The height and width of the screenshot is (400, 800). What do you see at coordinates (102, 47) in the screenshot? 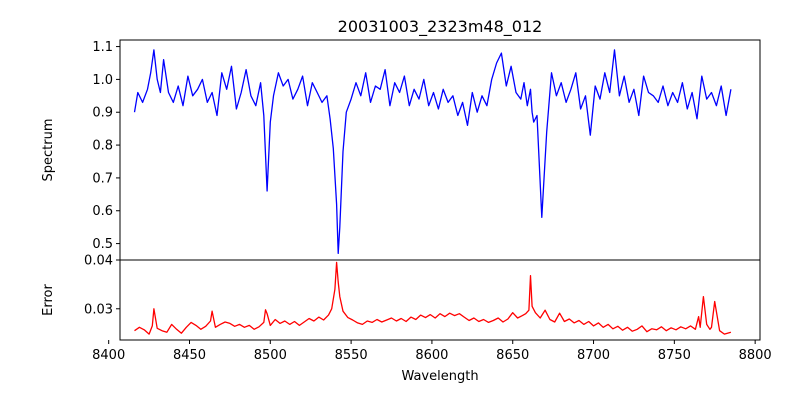
I see `spectrum-y-tick-label: 1.1` at bounding box center [102, 47].